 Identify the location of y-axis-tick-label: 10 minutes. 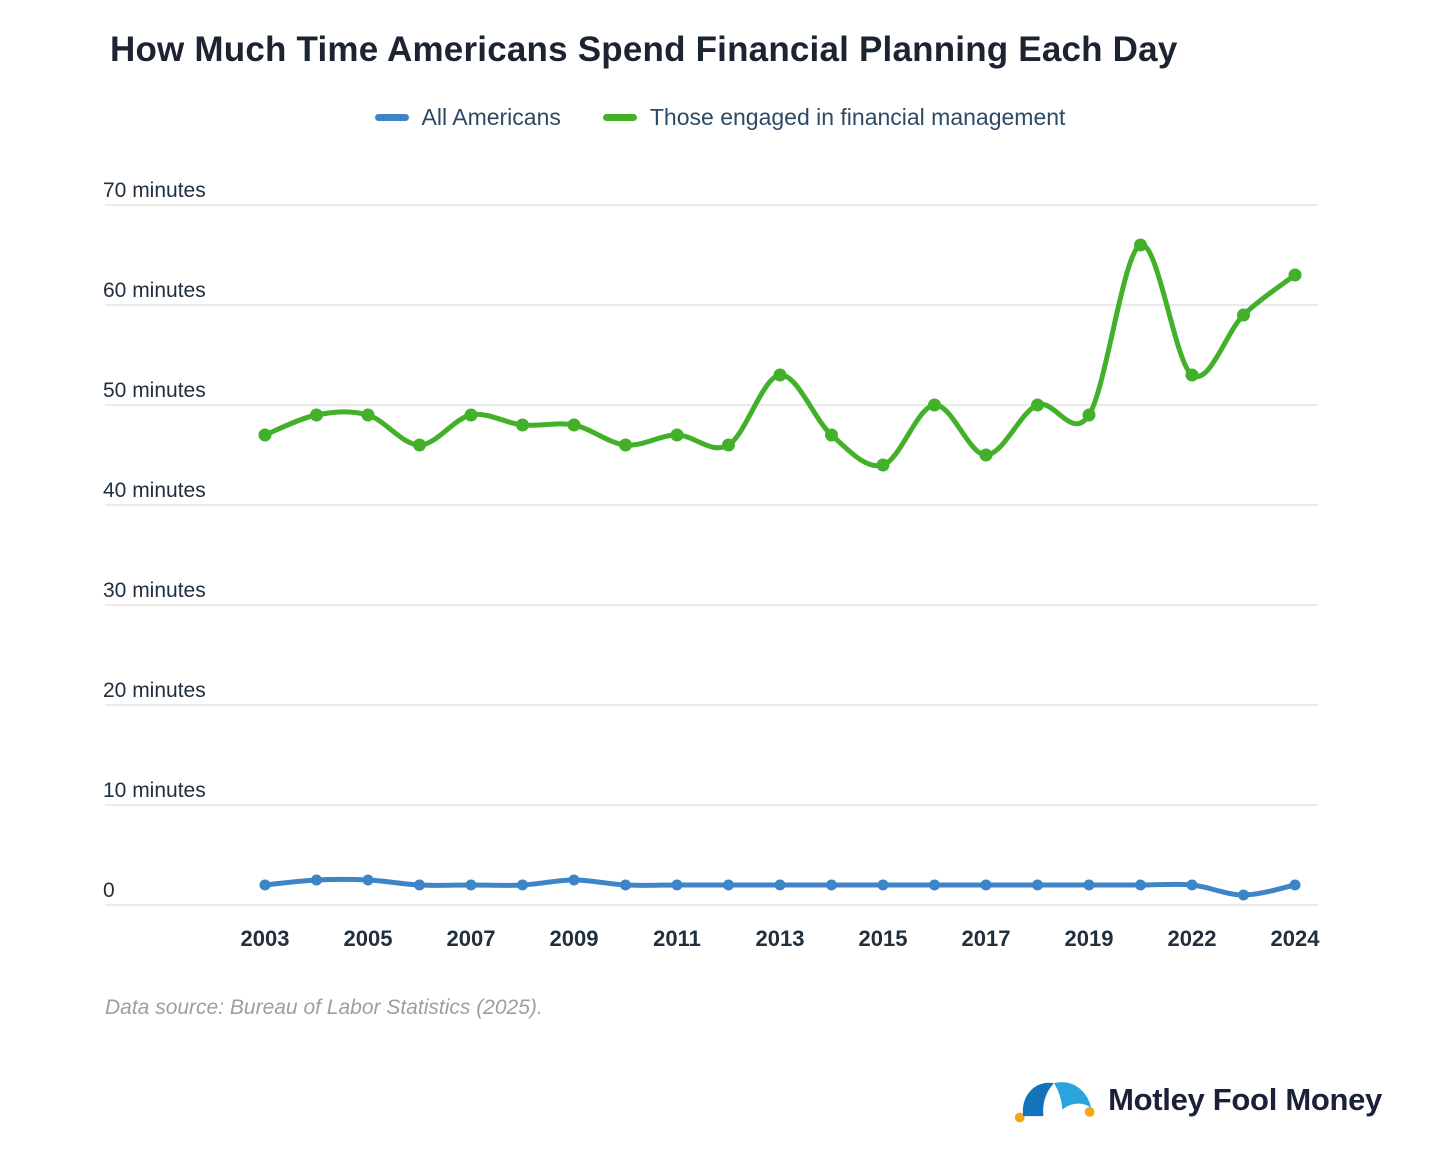
(154, 790).